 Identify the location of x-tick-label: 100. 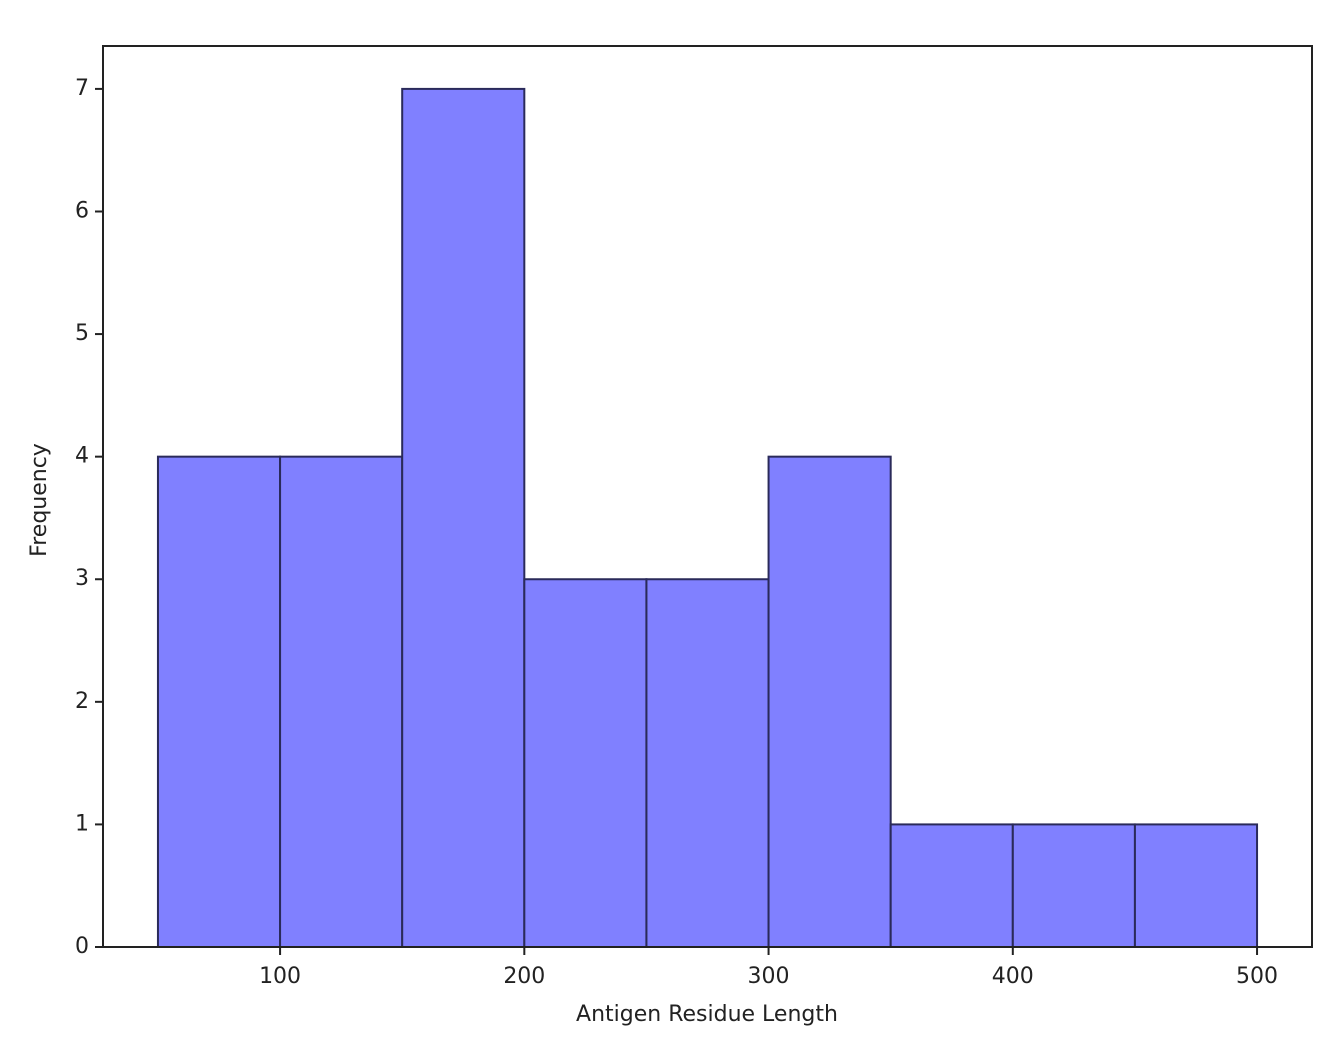
(280, 976).